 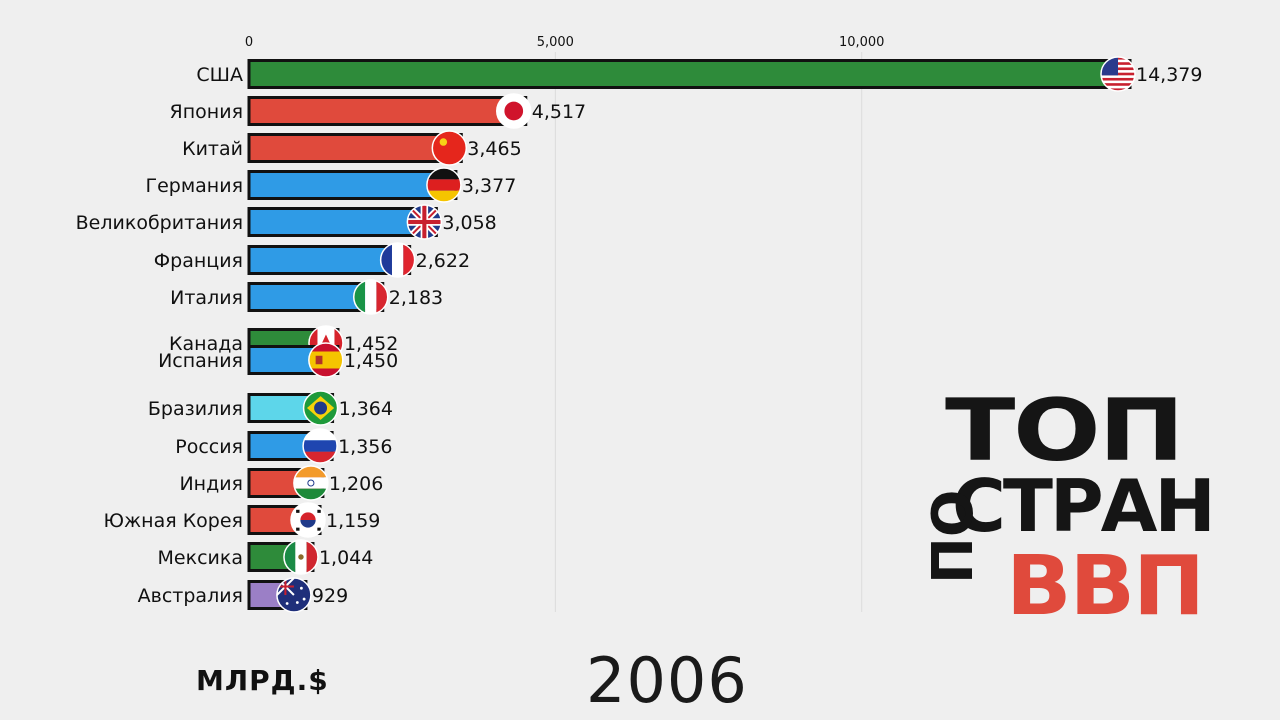 I want to click on category-label: Южная Корея, so click(x=173, y=521).